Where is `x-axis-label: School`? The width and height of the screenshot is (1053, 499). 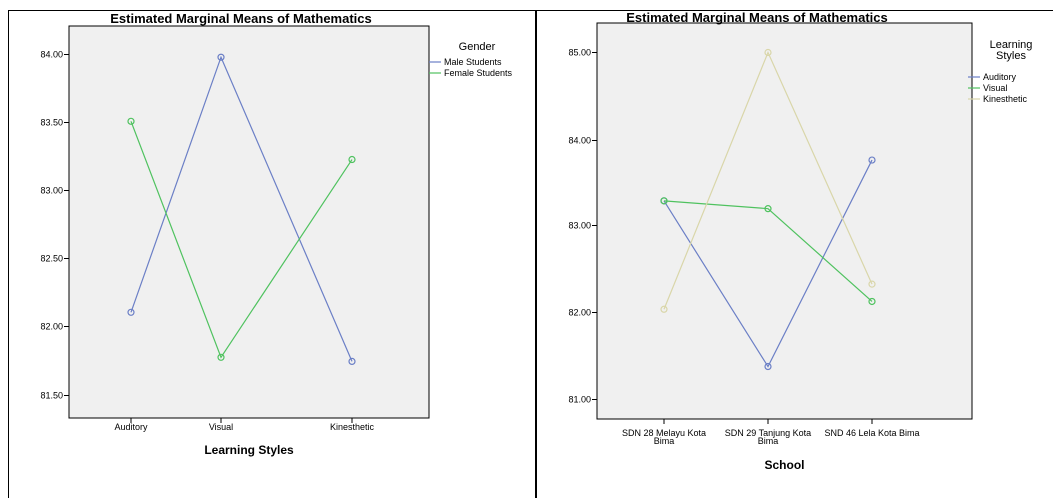 x-axis-label: School is located at coordinates (784, 465).